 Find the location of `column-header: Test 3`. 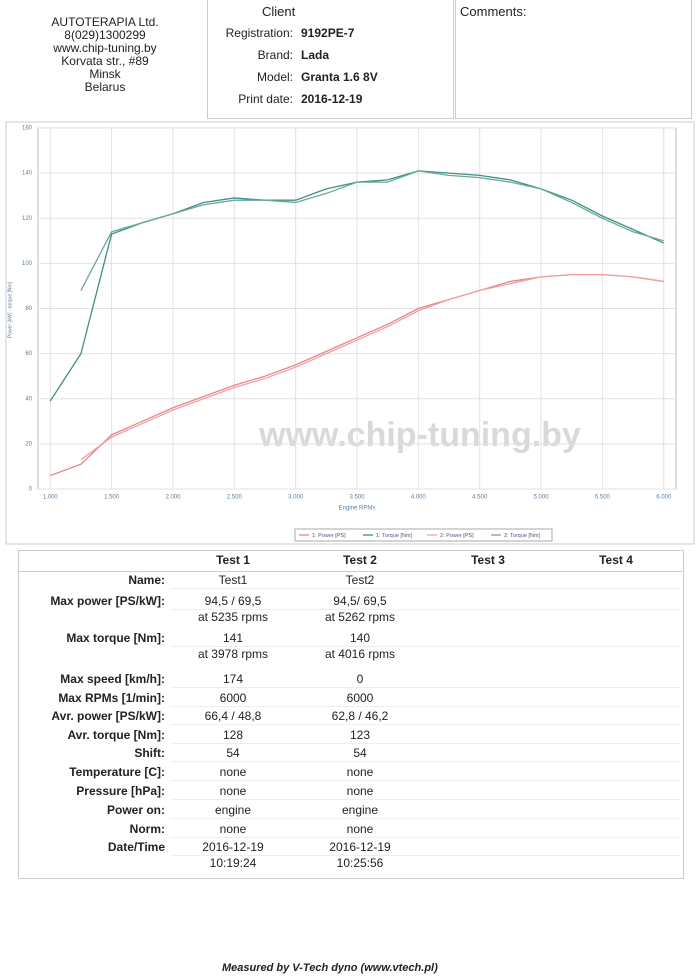

column-header: Test 3 is located at coordinates (488, 560).